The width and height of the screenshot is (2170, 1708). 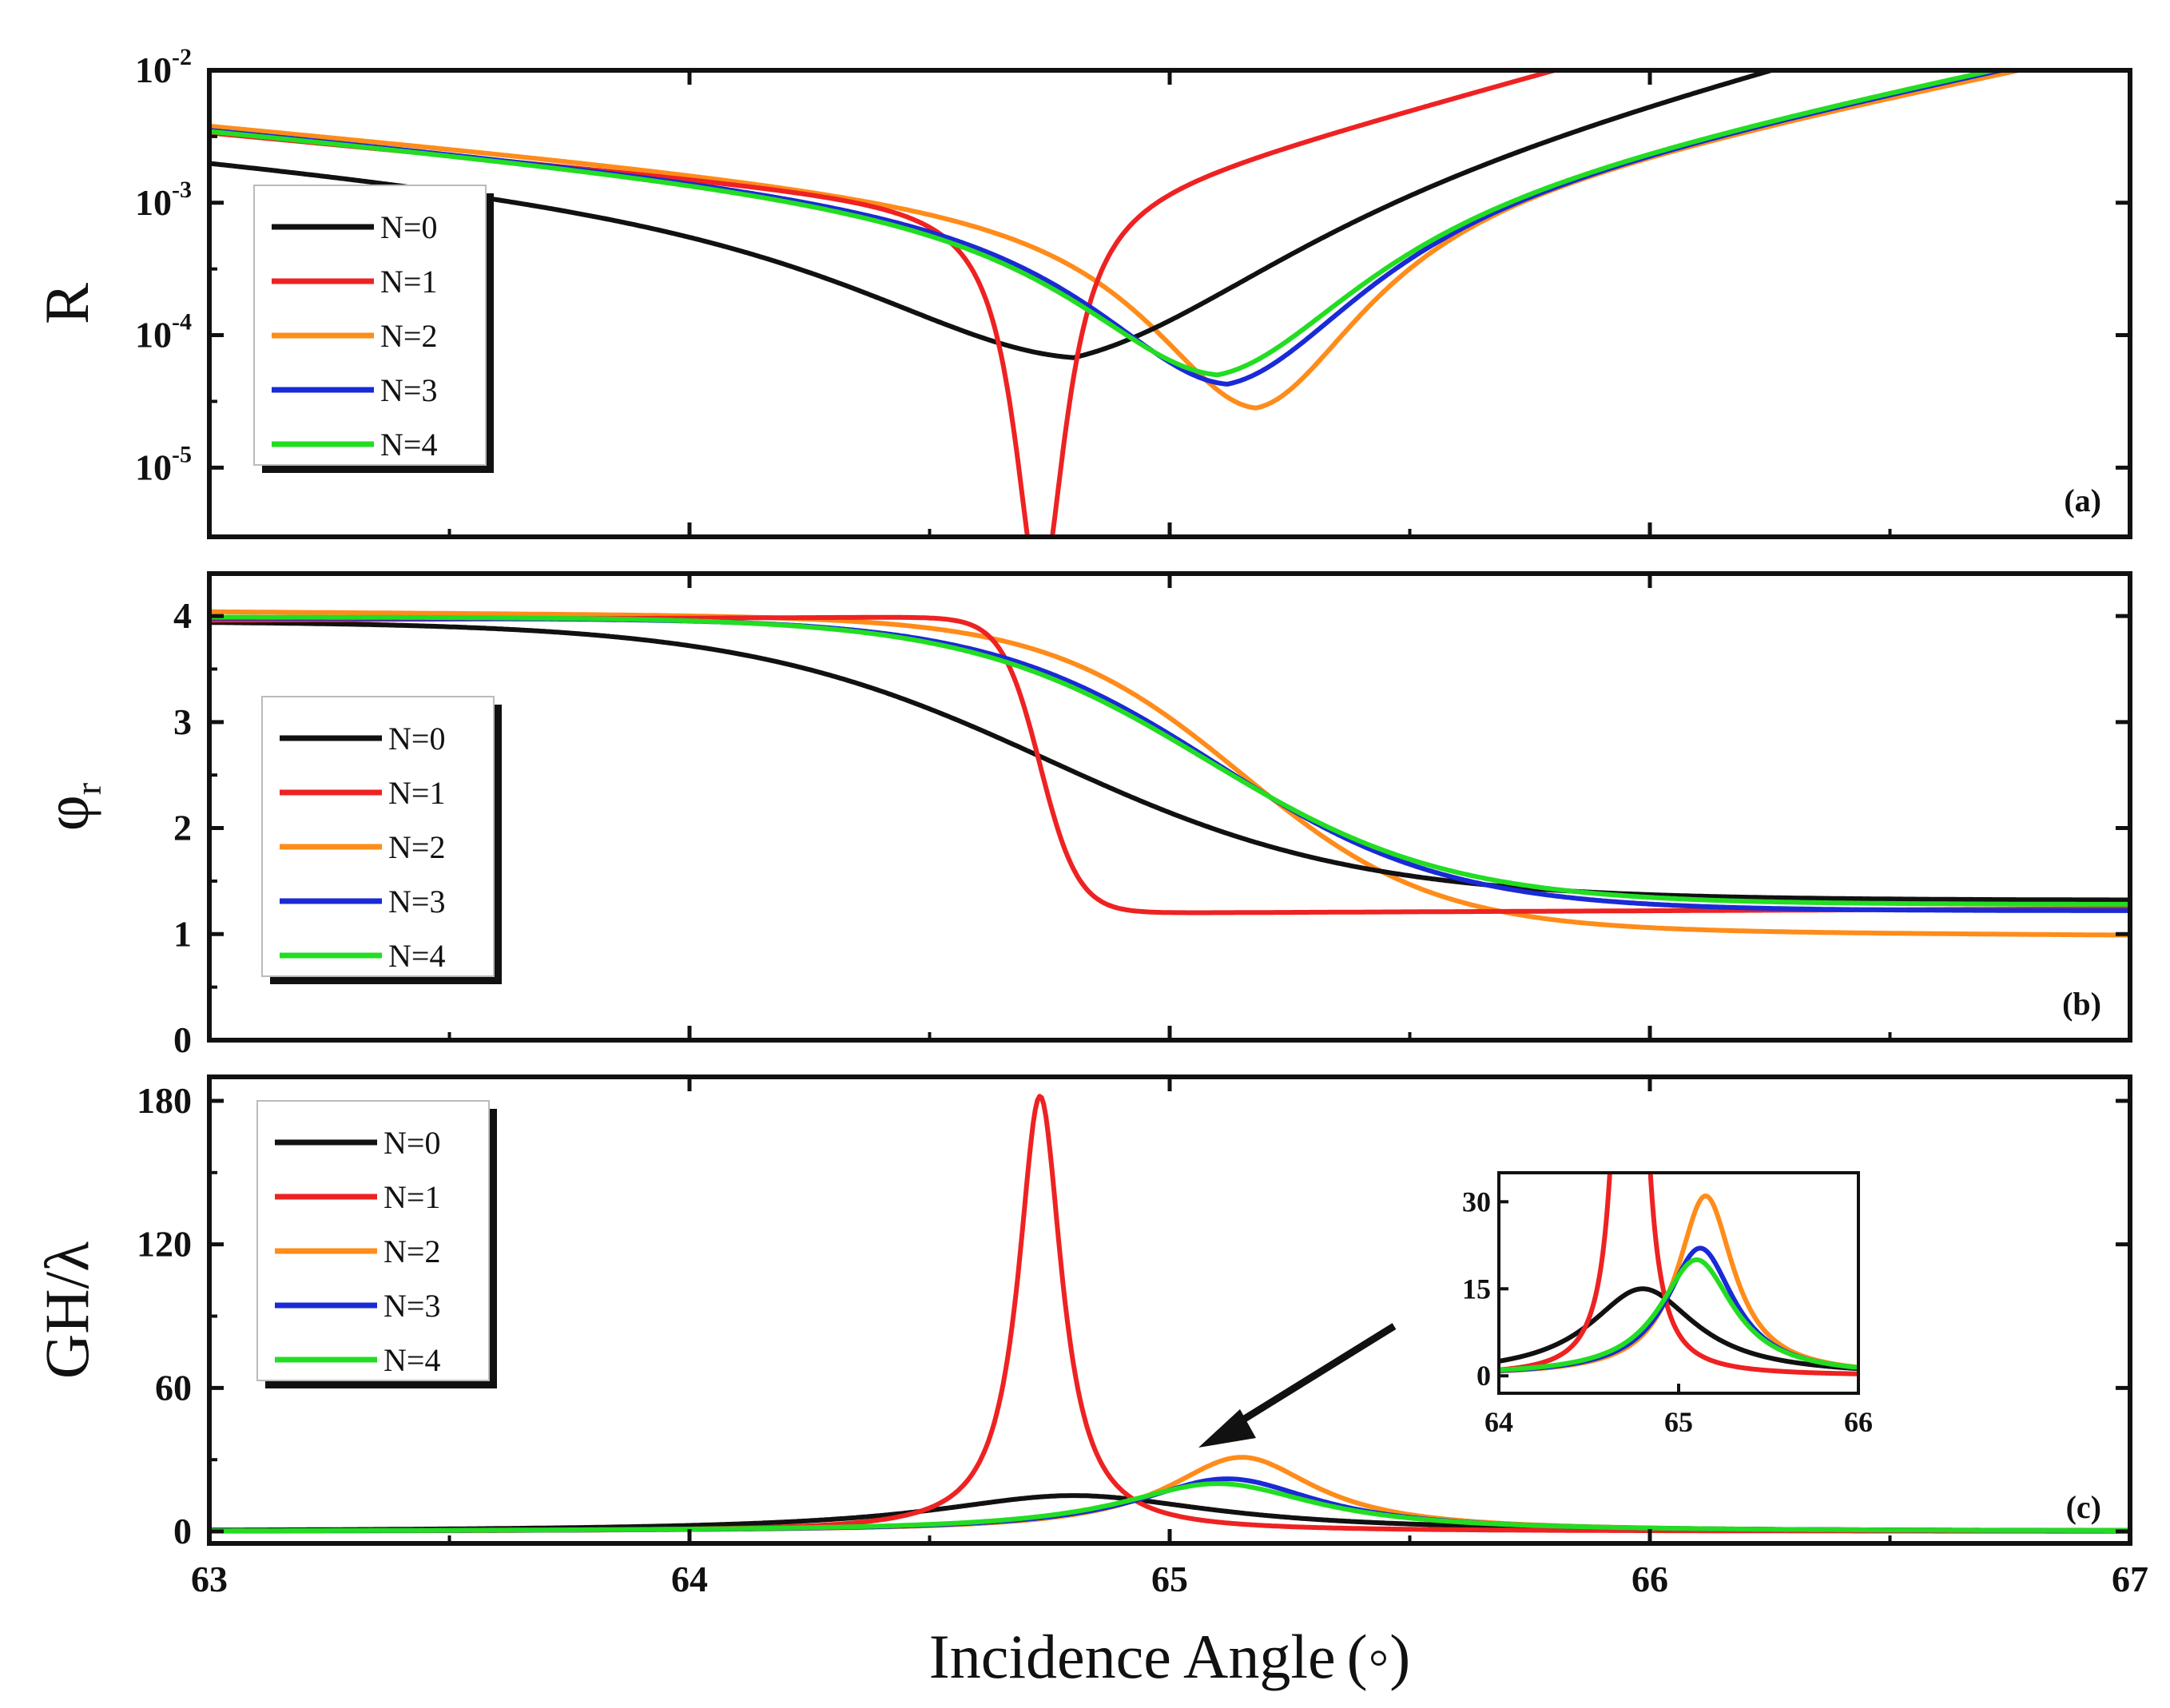 What do you see at coordinates (1227, 1428) in the screenshot?
I see `arrow-head` at bounding box center [1227, 1428].